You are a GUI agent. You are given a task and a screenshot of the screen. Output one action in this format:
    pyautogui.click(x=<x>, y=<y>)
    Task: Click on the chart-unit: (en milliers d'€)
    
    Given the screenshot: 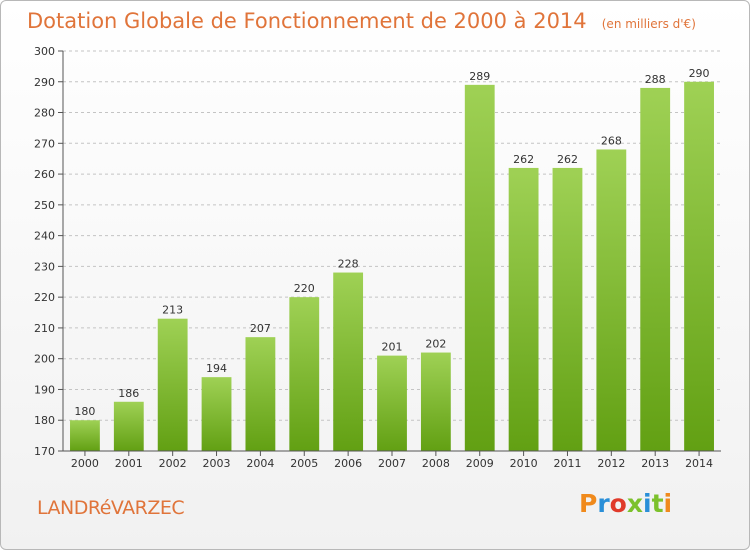 What is the action you would take?
    pyautogui.click(x=648, y=24)
    